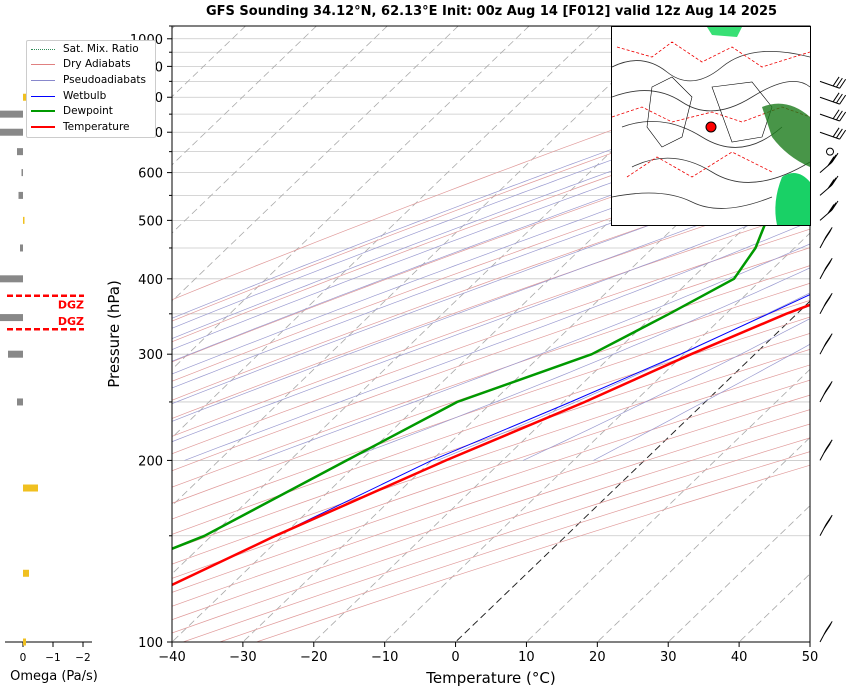  What do you see at coordinates (711, 126) in the screenshot?
I see `inset-map` at bounding box center [711, 126].